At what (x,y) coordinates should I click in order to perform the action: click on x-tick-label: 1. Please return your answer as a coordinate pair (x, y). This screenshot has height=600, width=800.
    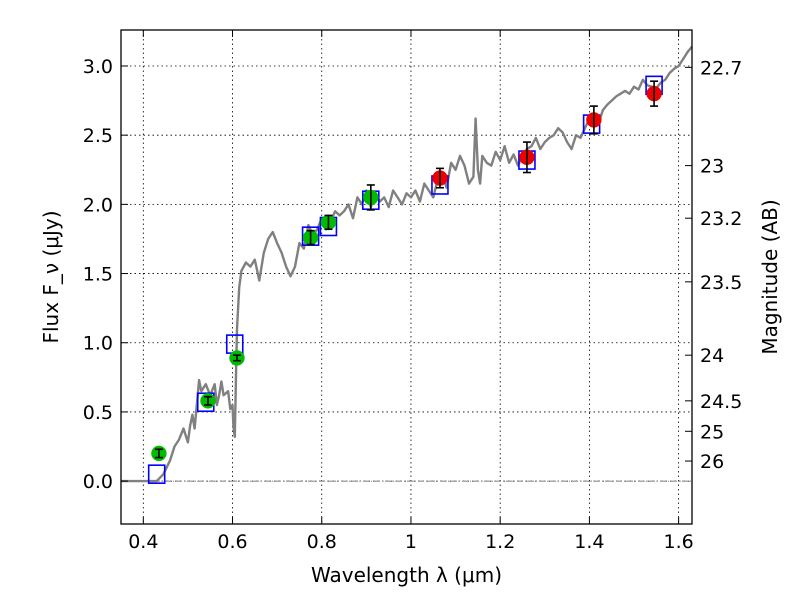
    Looking at the image, I should click on (411, 542).